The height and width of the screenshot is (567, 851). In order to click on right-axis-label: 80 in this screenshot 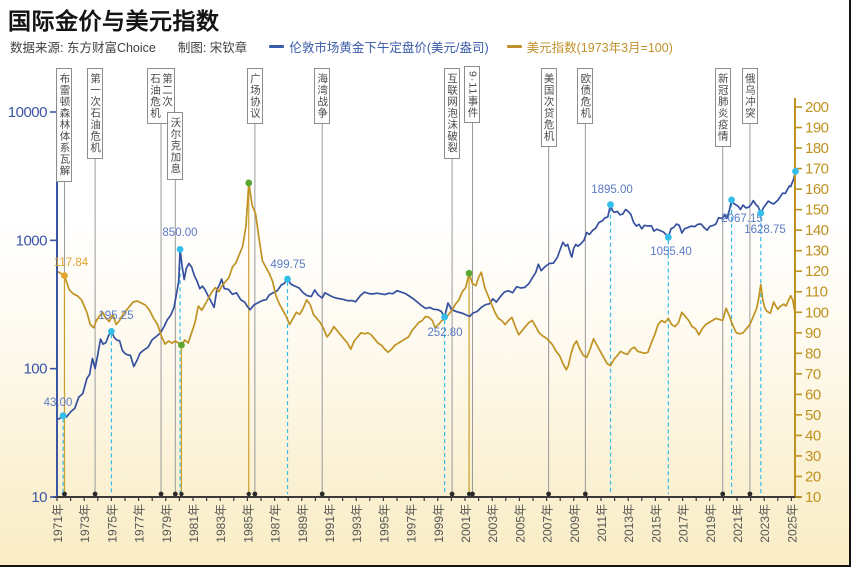, I will do `click(813, 353)`.